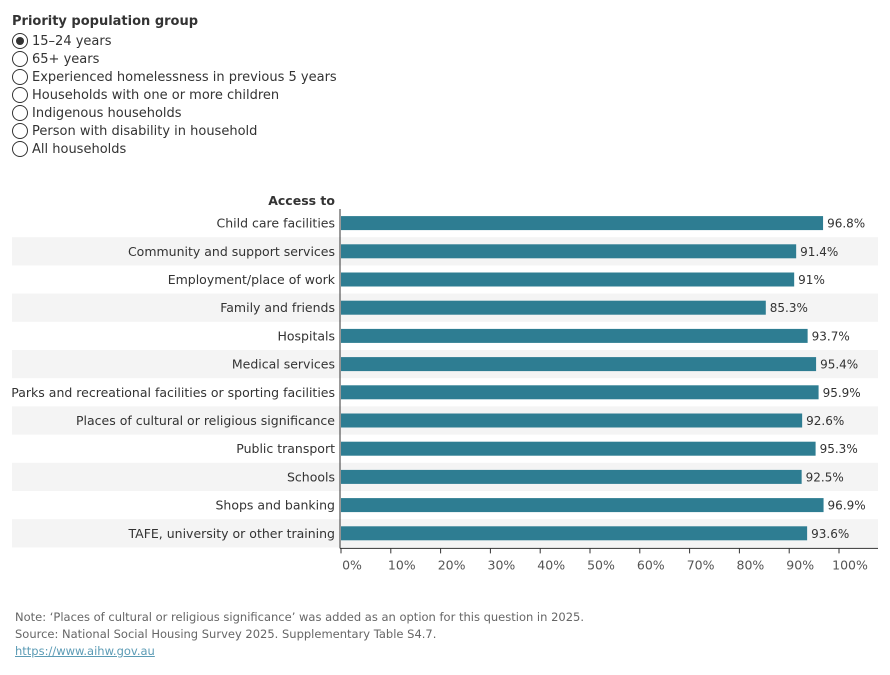 This screenshot has width=890, height=675. Describe the element at coordinates (839, 449) in the screenshot. I see `data-label: 95.3%` at that location.